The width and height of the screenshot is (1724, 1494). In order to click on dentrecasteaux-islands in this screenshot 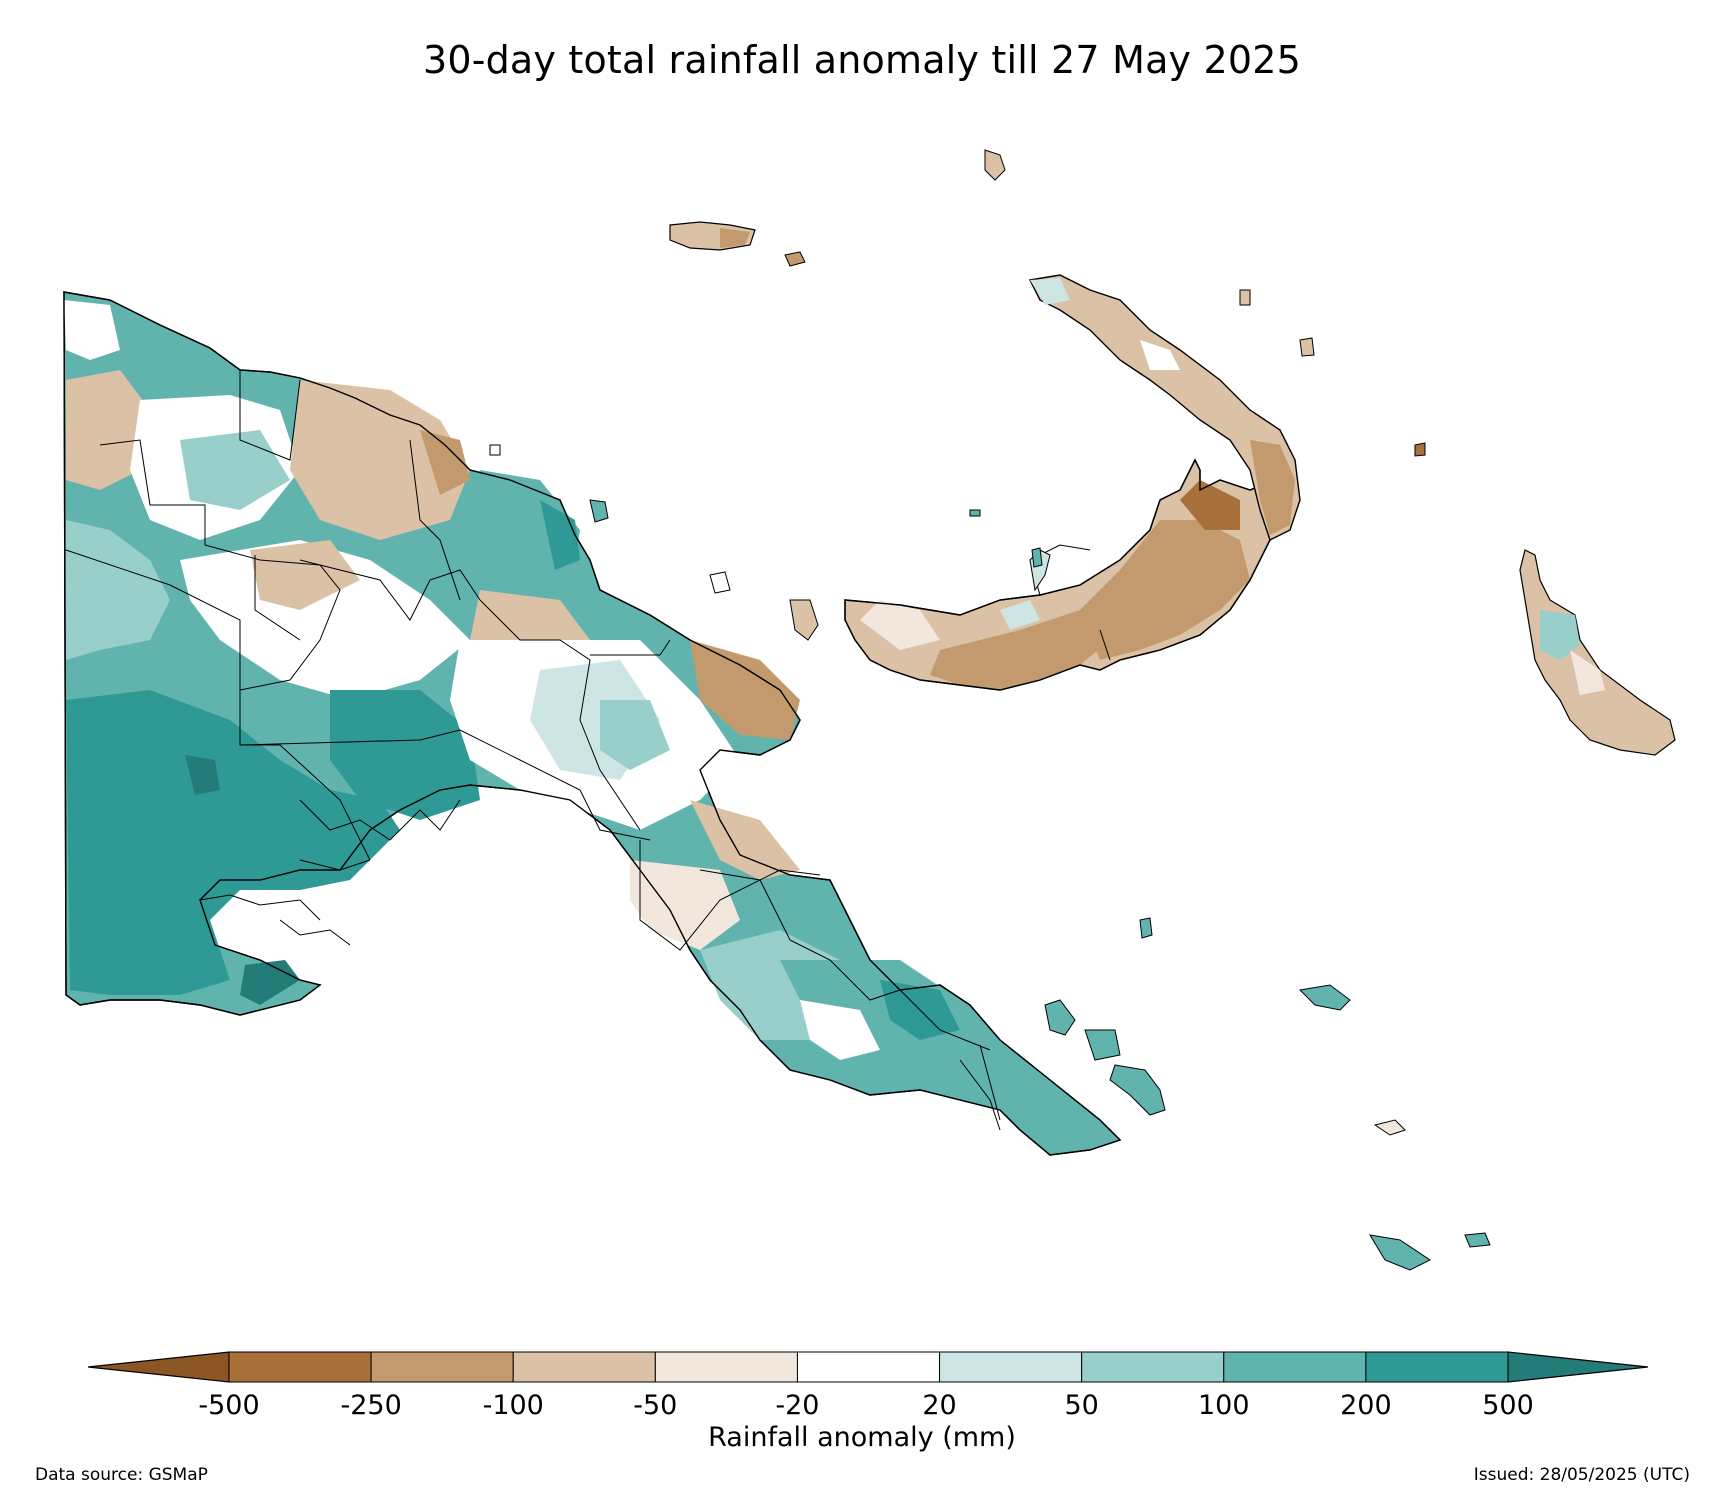, I will do `click(1267, 1094)`.